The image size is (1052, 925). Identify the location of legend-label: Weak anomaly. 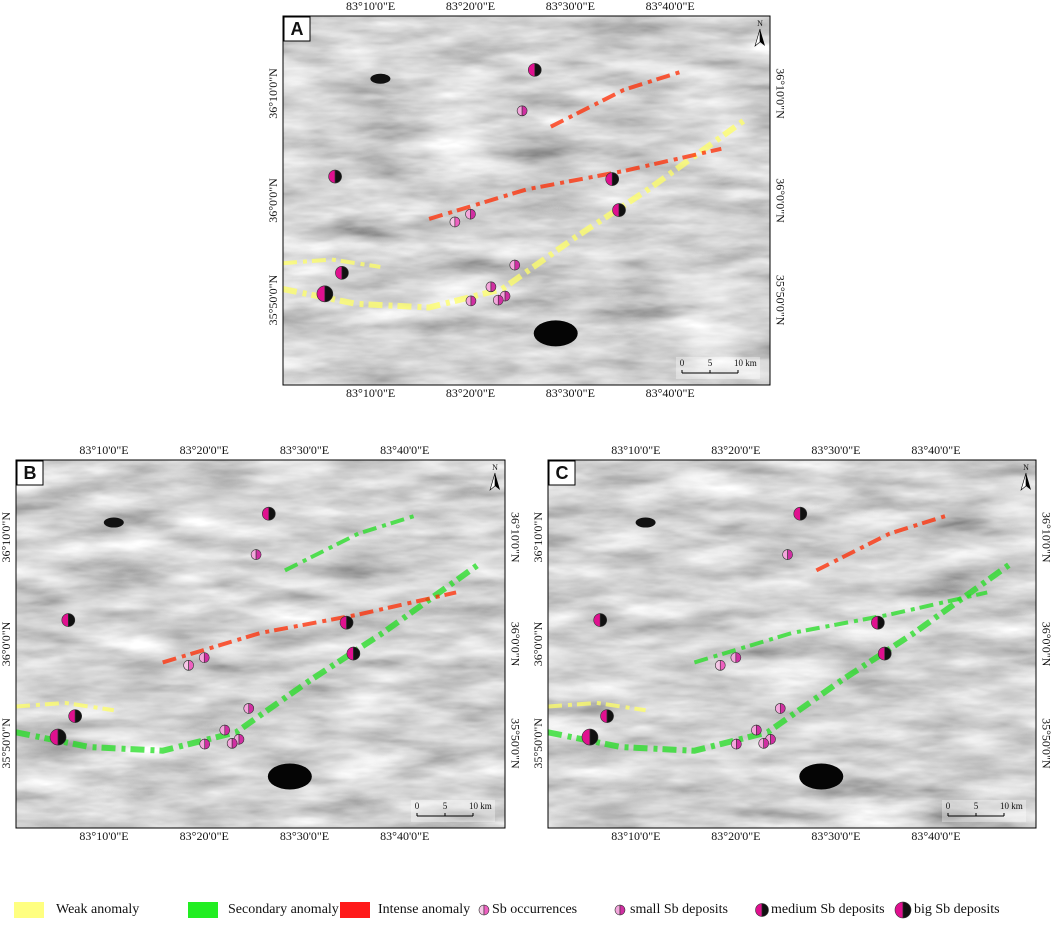
(97, 909).